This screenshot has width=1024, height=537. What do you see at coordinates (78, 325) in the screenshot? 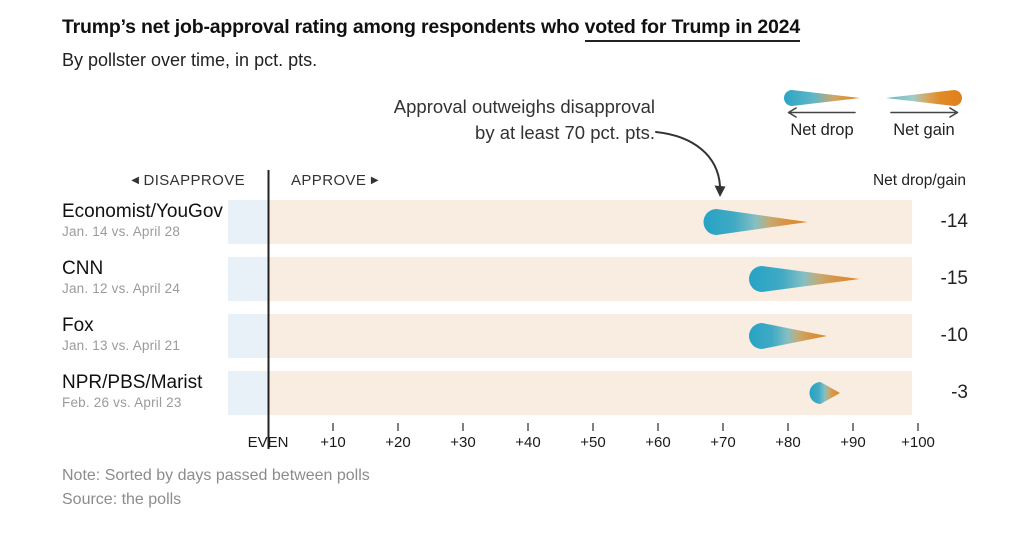
I see `row-label-pollster: Fox` at bounding box center [78, 325].